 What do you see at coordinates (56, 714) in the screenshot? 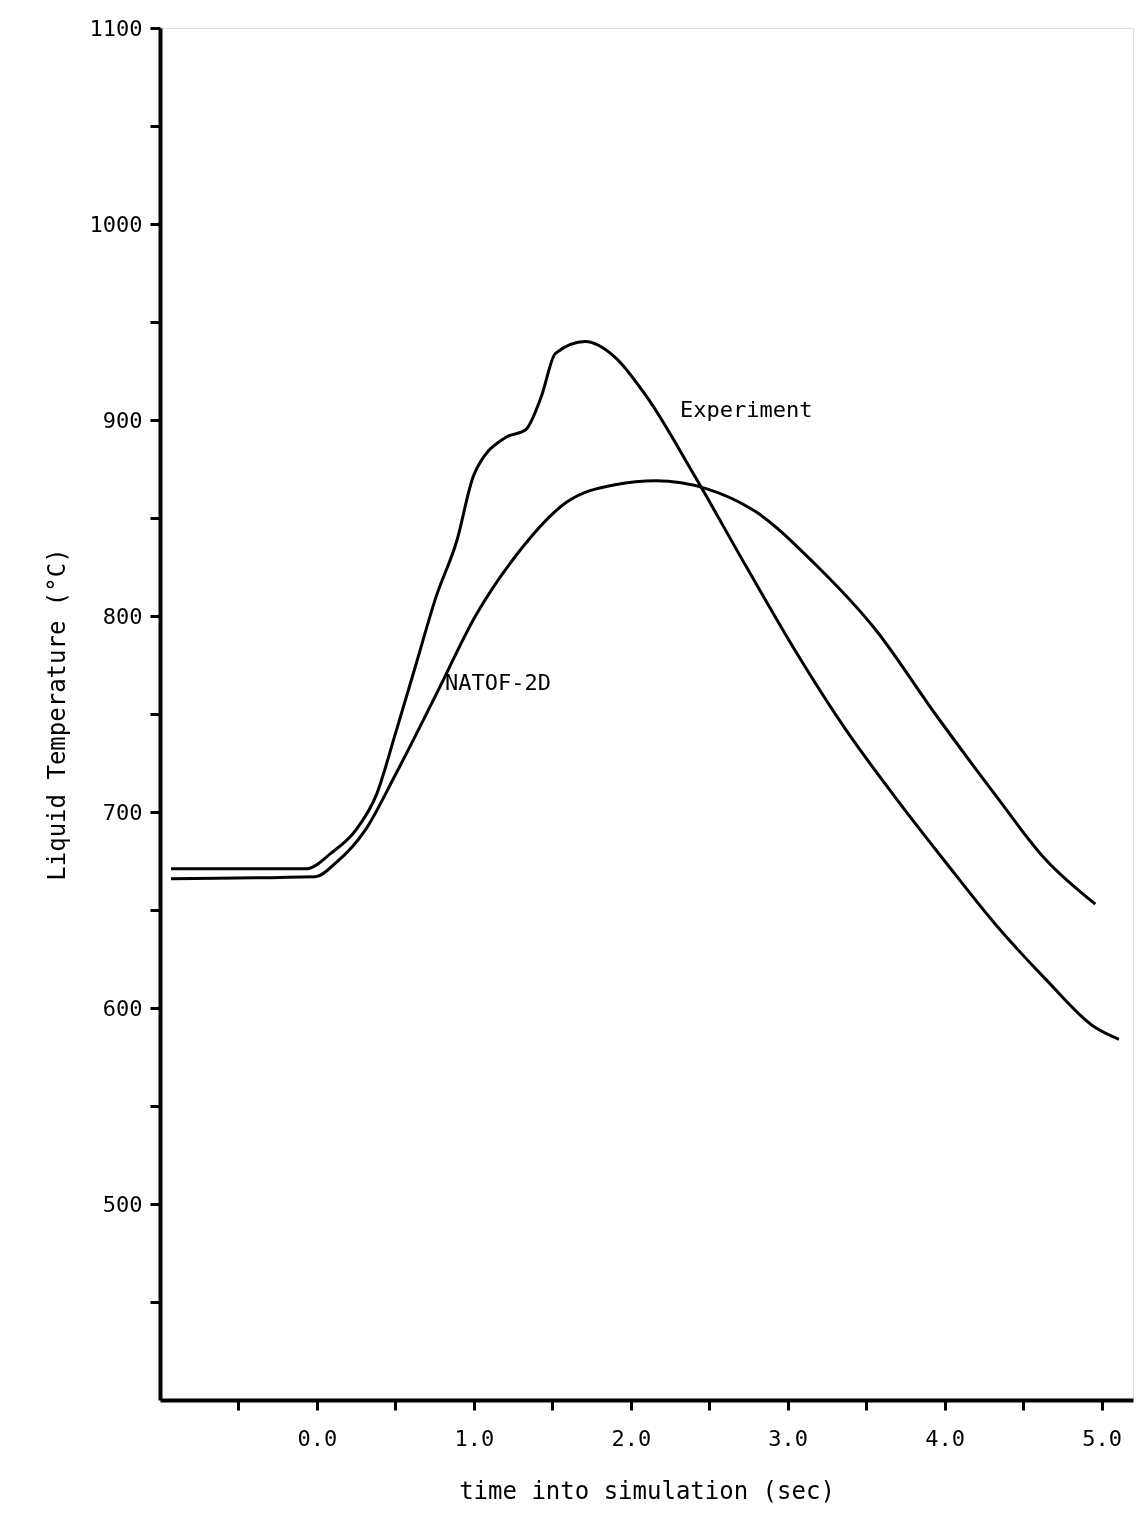
I see `y-axis-title: Liquid Temperature (°C)` at bounding box center [56, 714].